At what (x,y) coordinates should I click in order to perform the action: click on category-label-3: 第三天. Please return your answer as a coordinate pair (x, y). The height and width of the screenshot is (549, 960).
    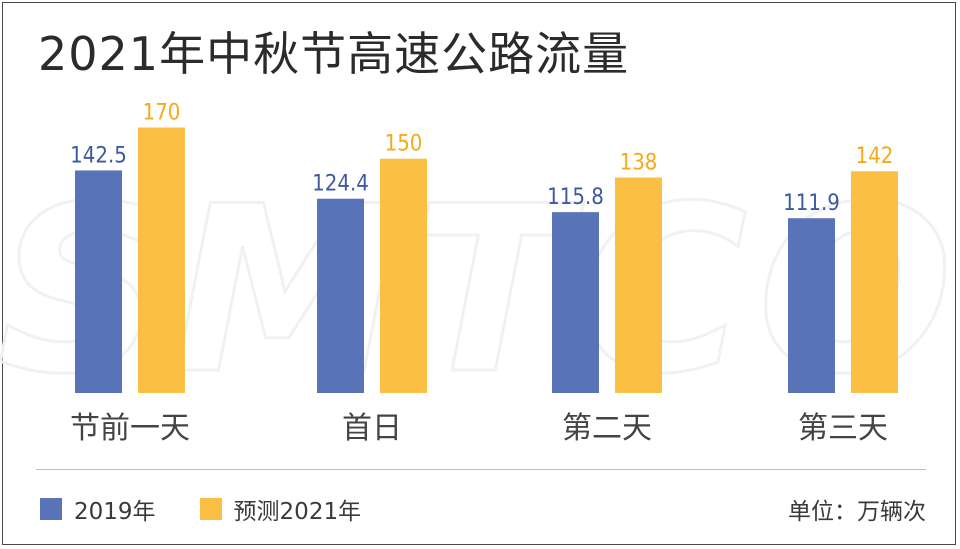
    Looking at the image, I should click on (843, 428).